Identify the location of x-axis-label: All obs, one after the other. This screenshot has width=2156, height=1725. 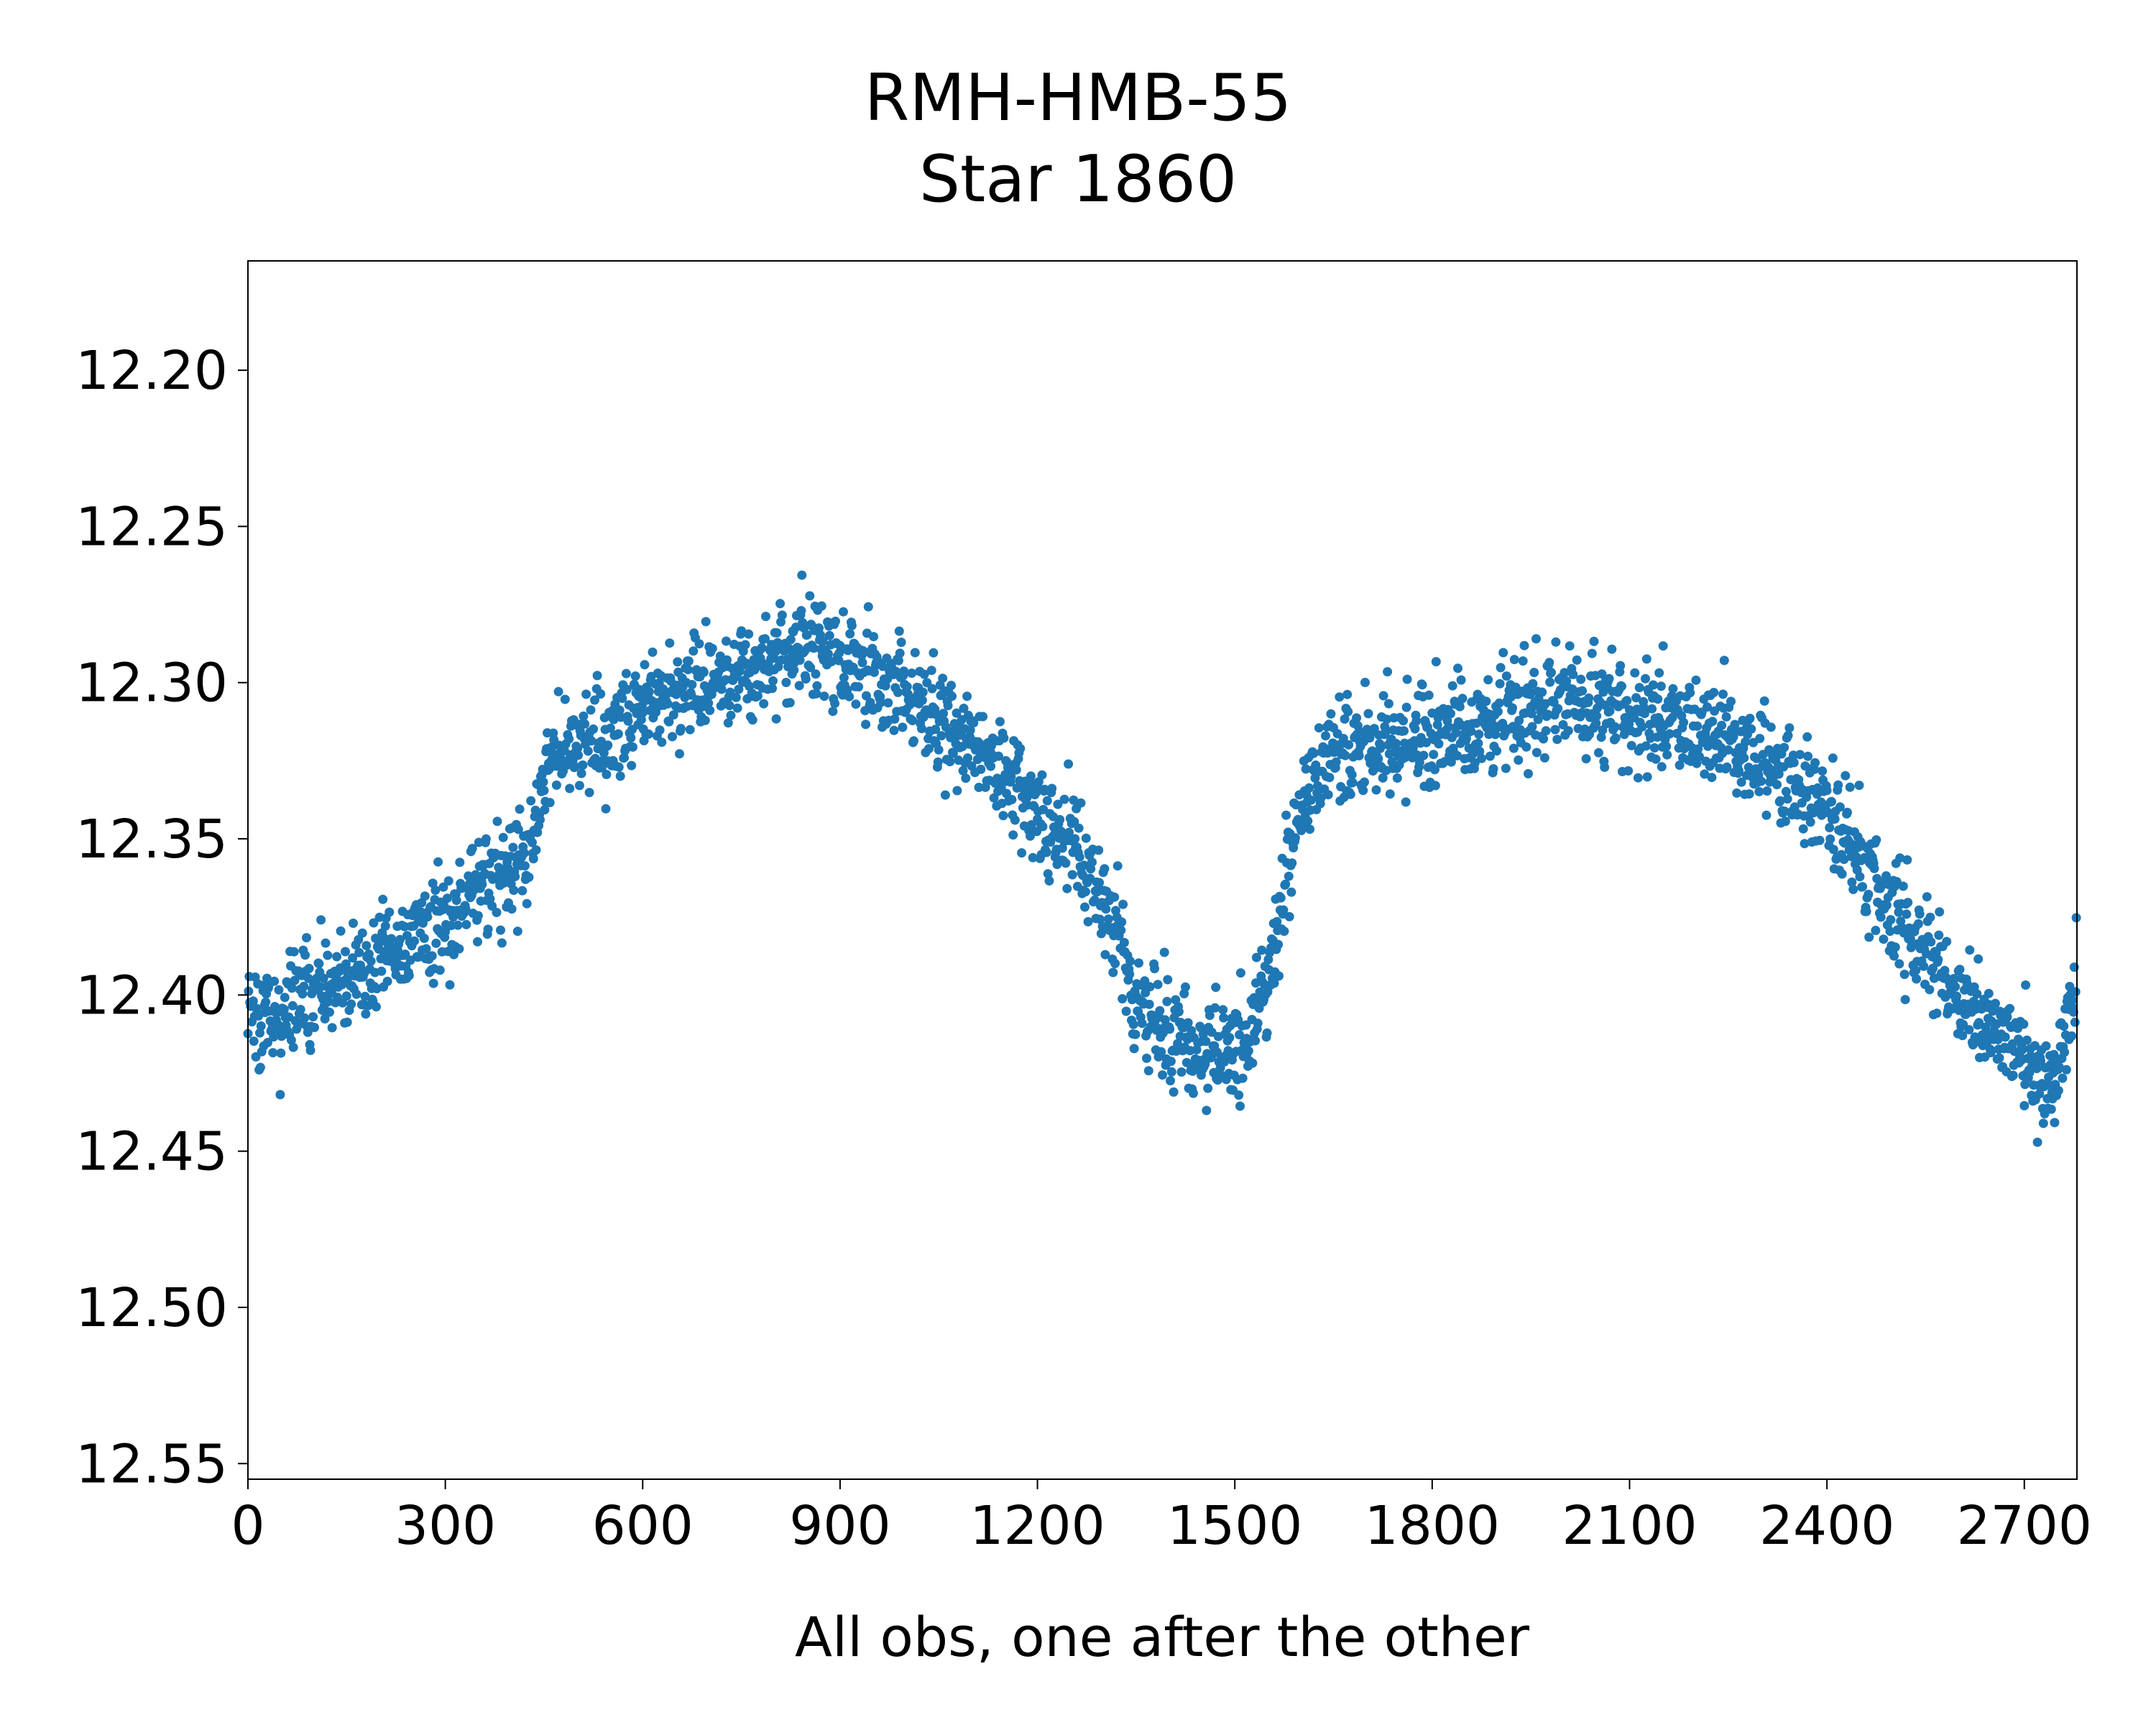
(1162, 1637).